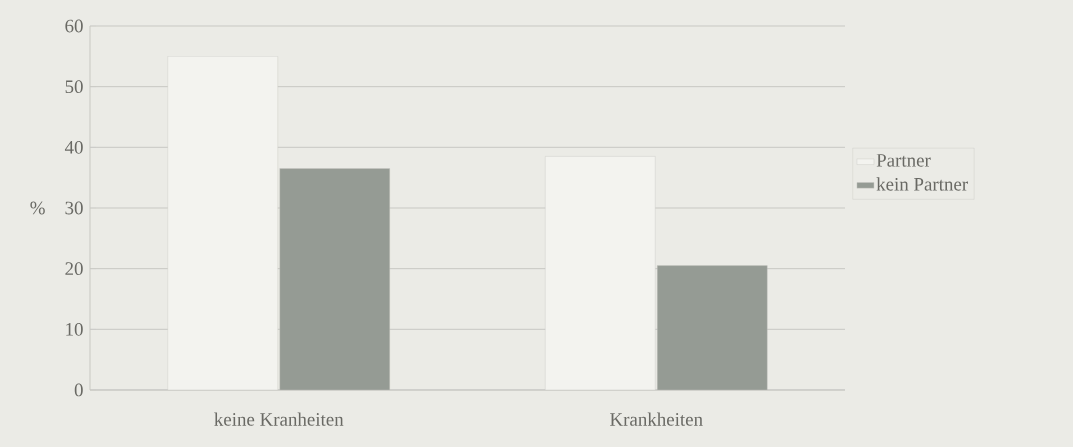 The width and height of the screenshot is (1073, 447). Describe the element at coordinates (78, 390) in the screenshot. I see `y-tick-label: 0` at that location.